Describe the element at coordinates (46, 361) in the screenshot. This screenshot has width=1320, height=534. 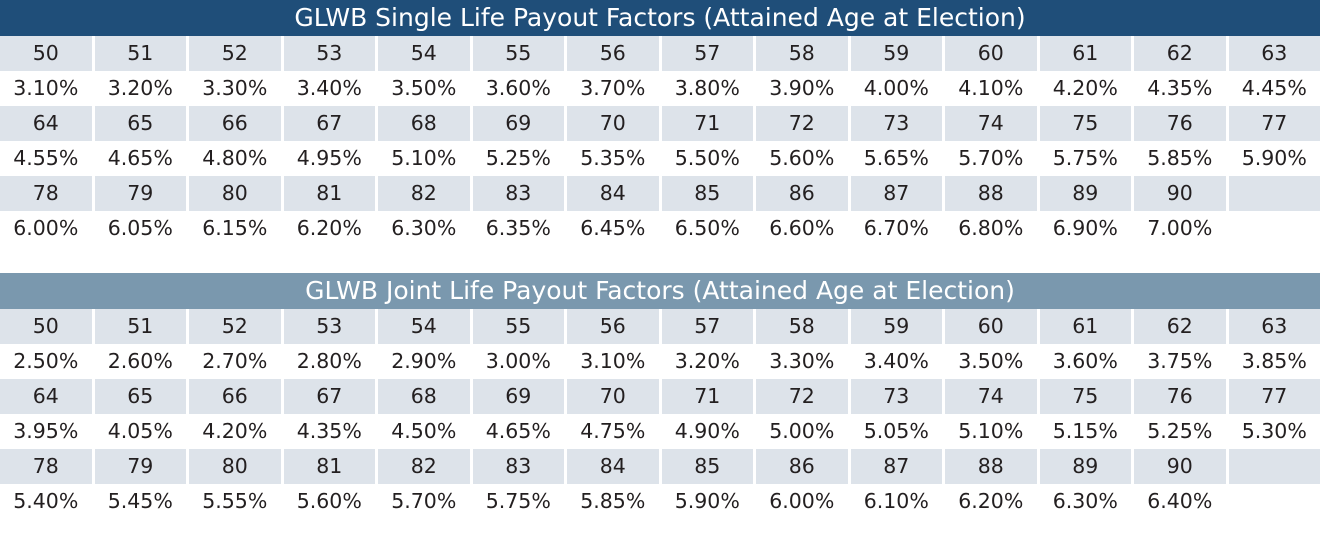
I see `payout-factor-cell: 2.50%` at that location.